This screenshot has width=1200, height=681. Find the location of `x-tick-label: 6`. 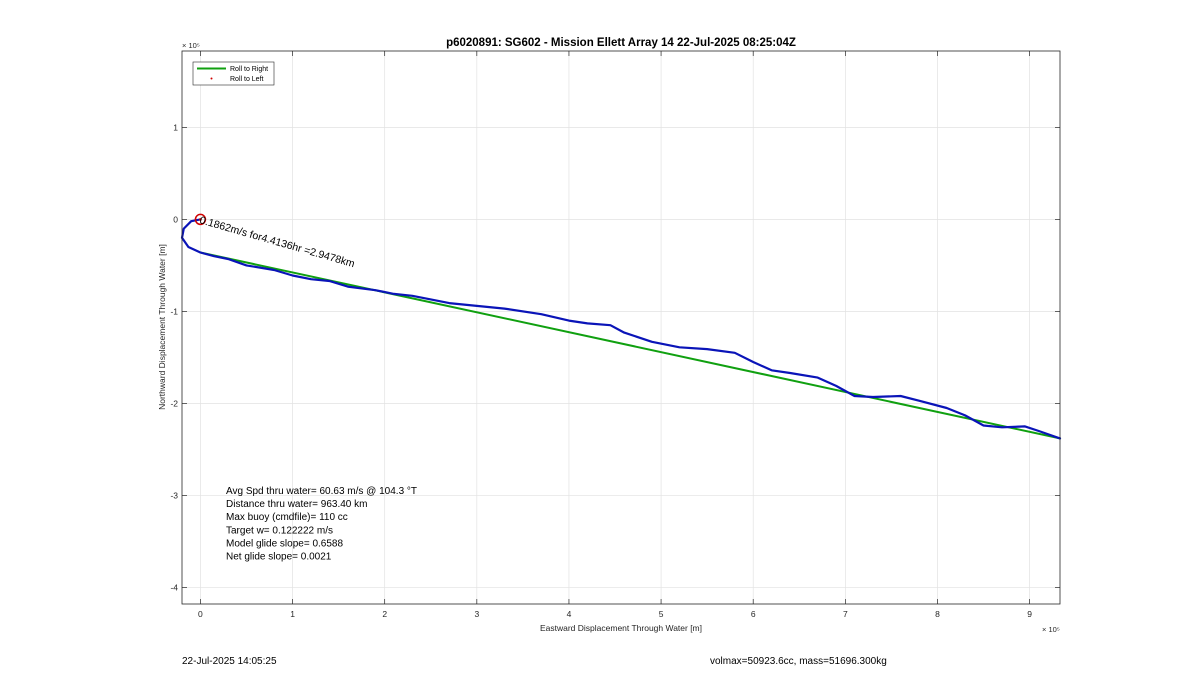

x-tick-label: 6 is located at coordinates (753, 614).